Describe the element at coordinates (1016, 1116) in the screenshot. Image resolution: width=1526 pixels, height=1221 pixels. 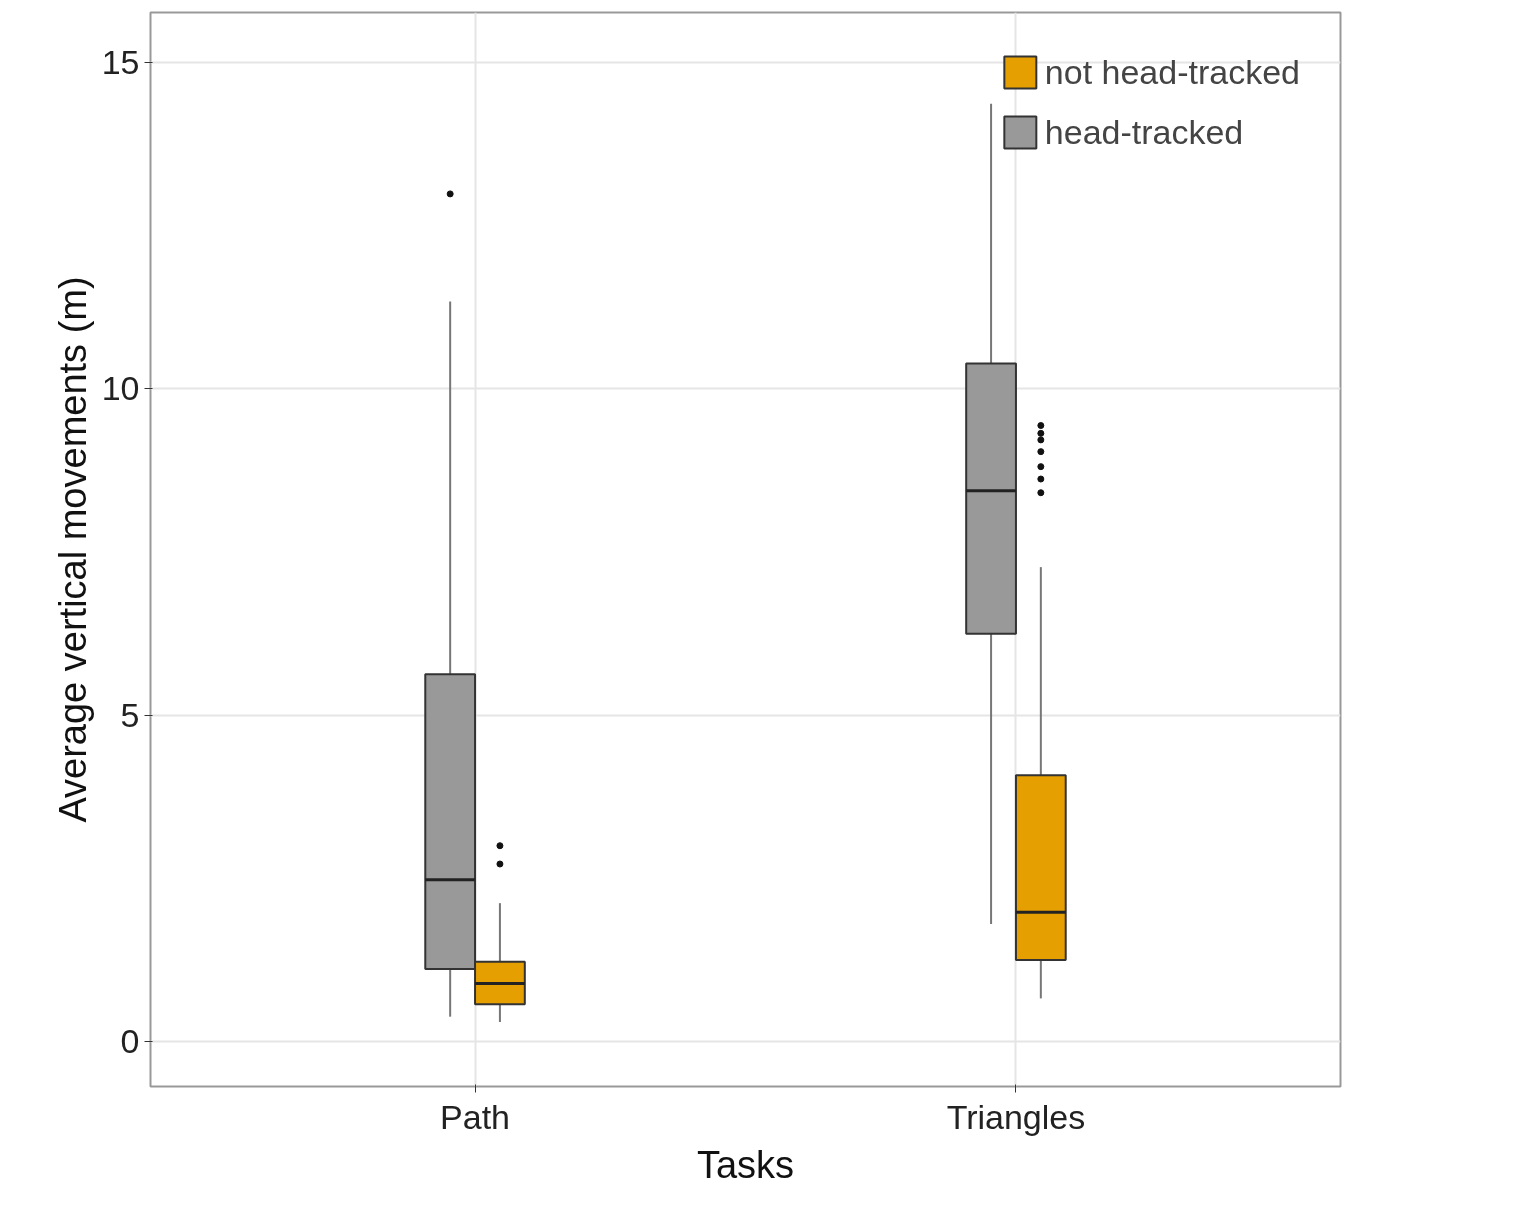
I see `x-tick-label: Triangles` at that location.